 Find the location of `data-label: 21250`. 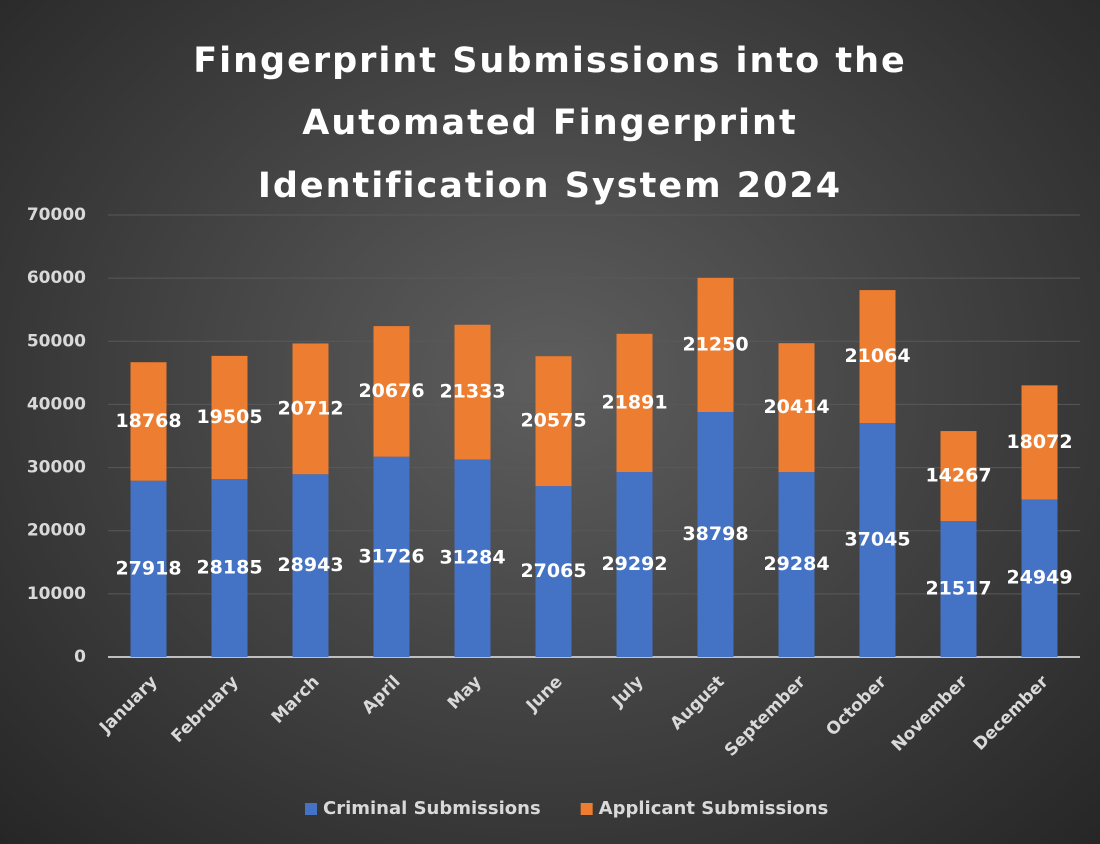

data-label: 21250 is located at coordinates (715, 344).